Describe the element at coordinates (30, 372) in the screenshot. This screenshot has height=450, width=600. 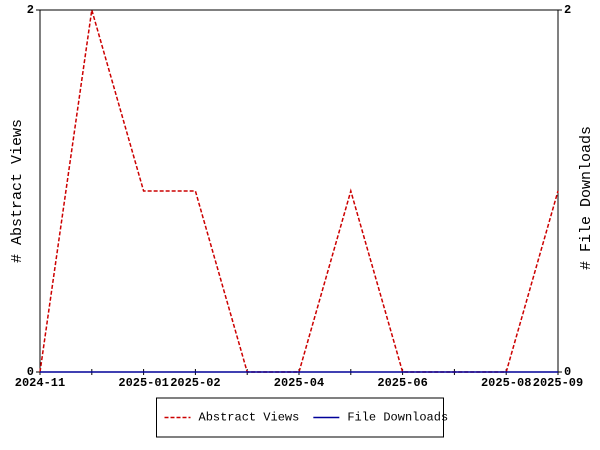
I see `y-tick-label: 0` at that location.